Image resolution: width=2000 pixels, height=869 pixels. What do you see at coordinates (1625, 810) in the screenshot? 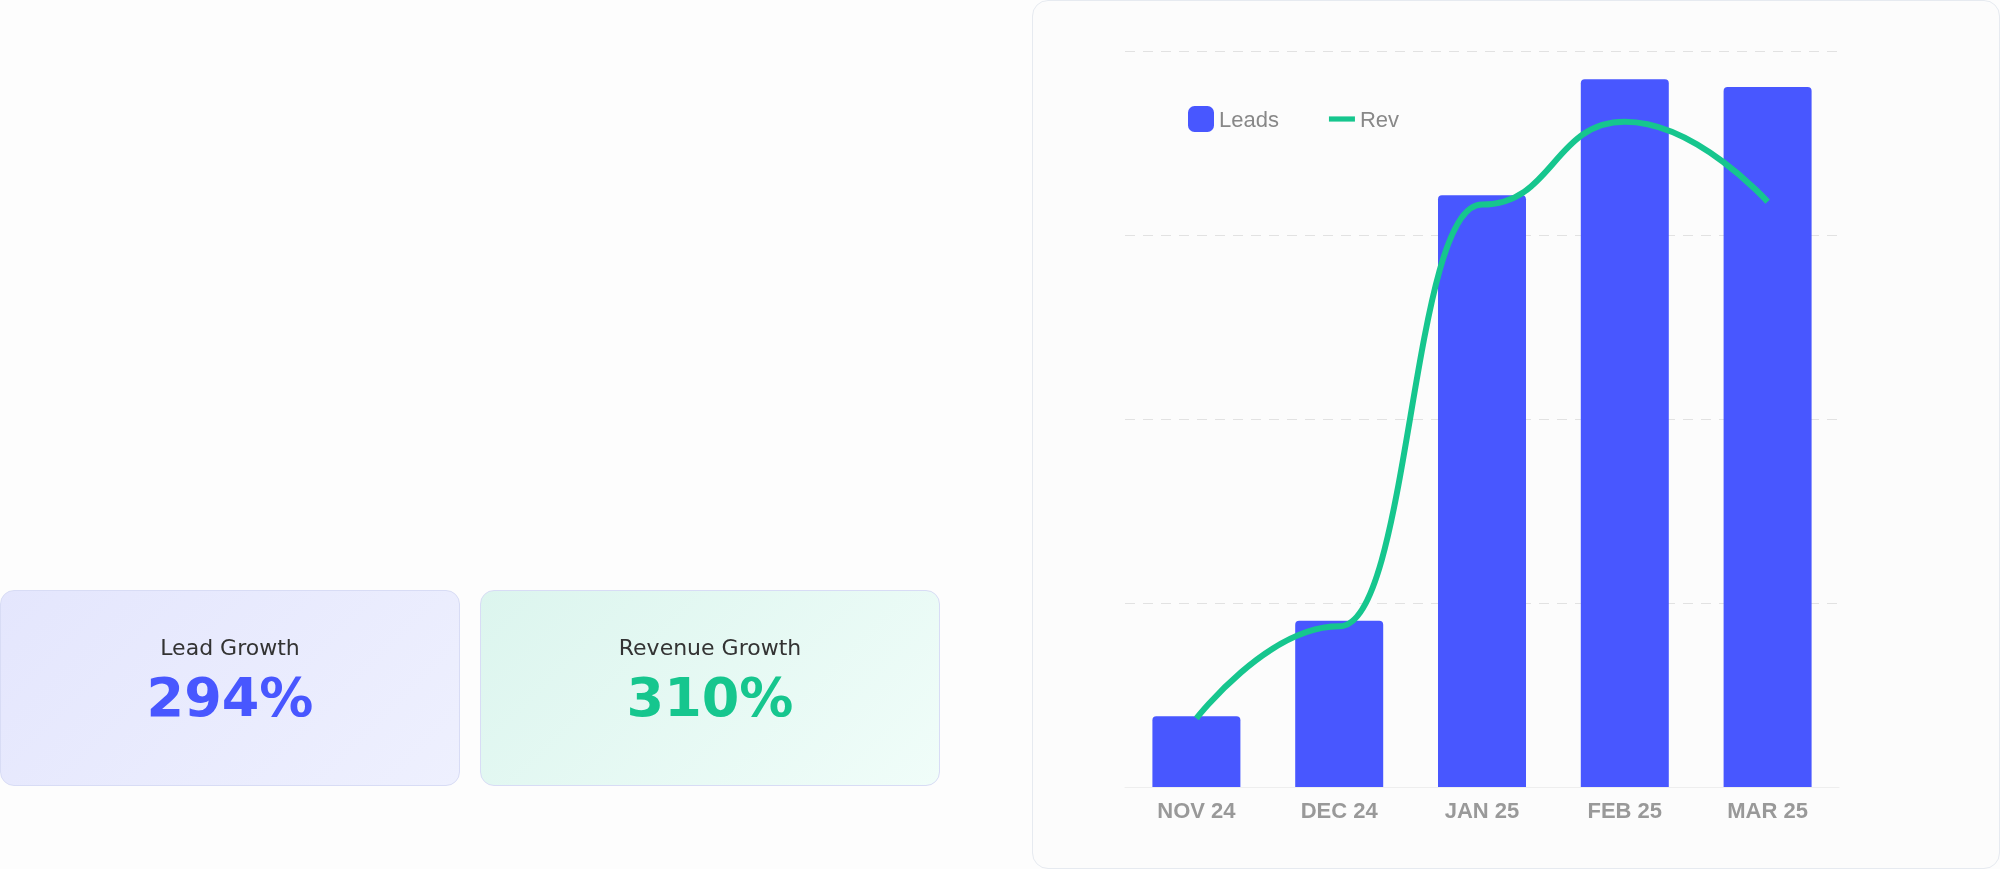
I see `x-tick-label: FEB 25` at bounding box center [1625, 810].